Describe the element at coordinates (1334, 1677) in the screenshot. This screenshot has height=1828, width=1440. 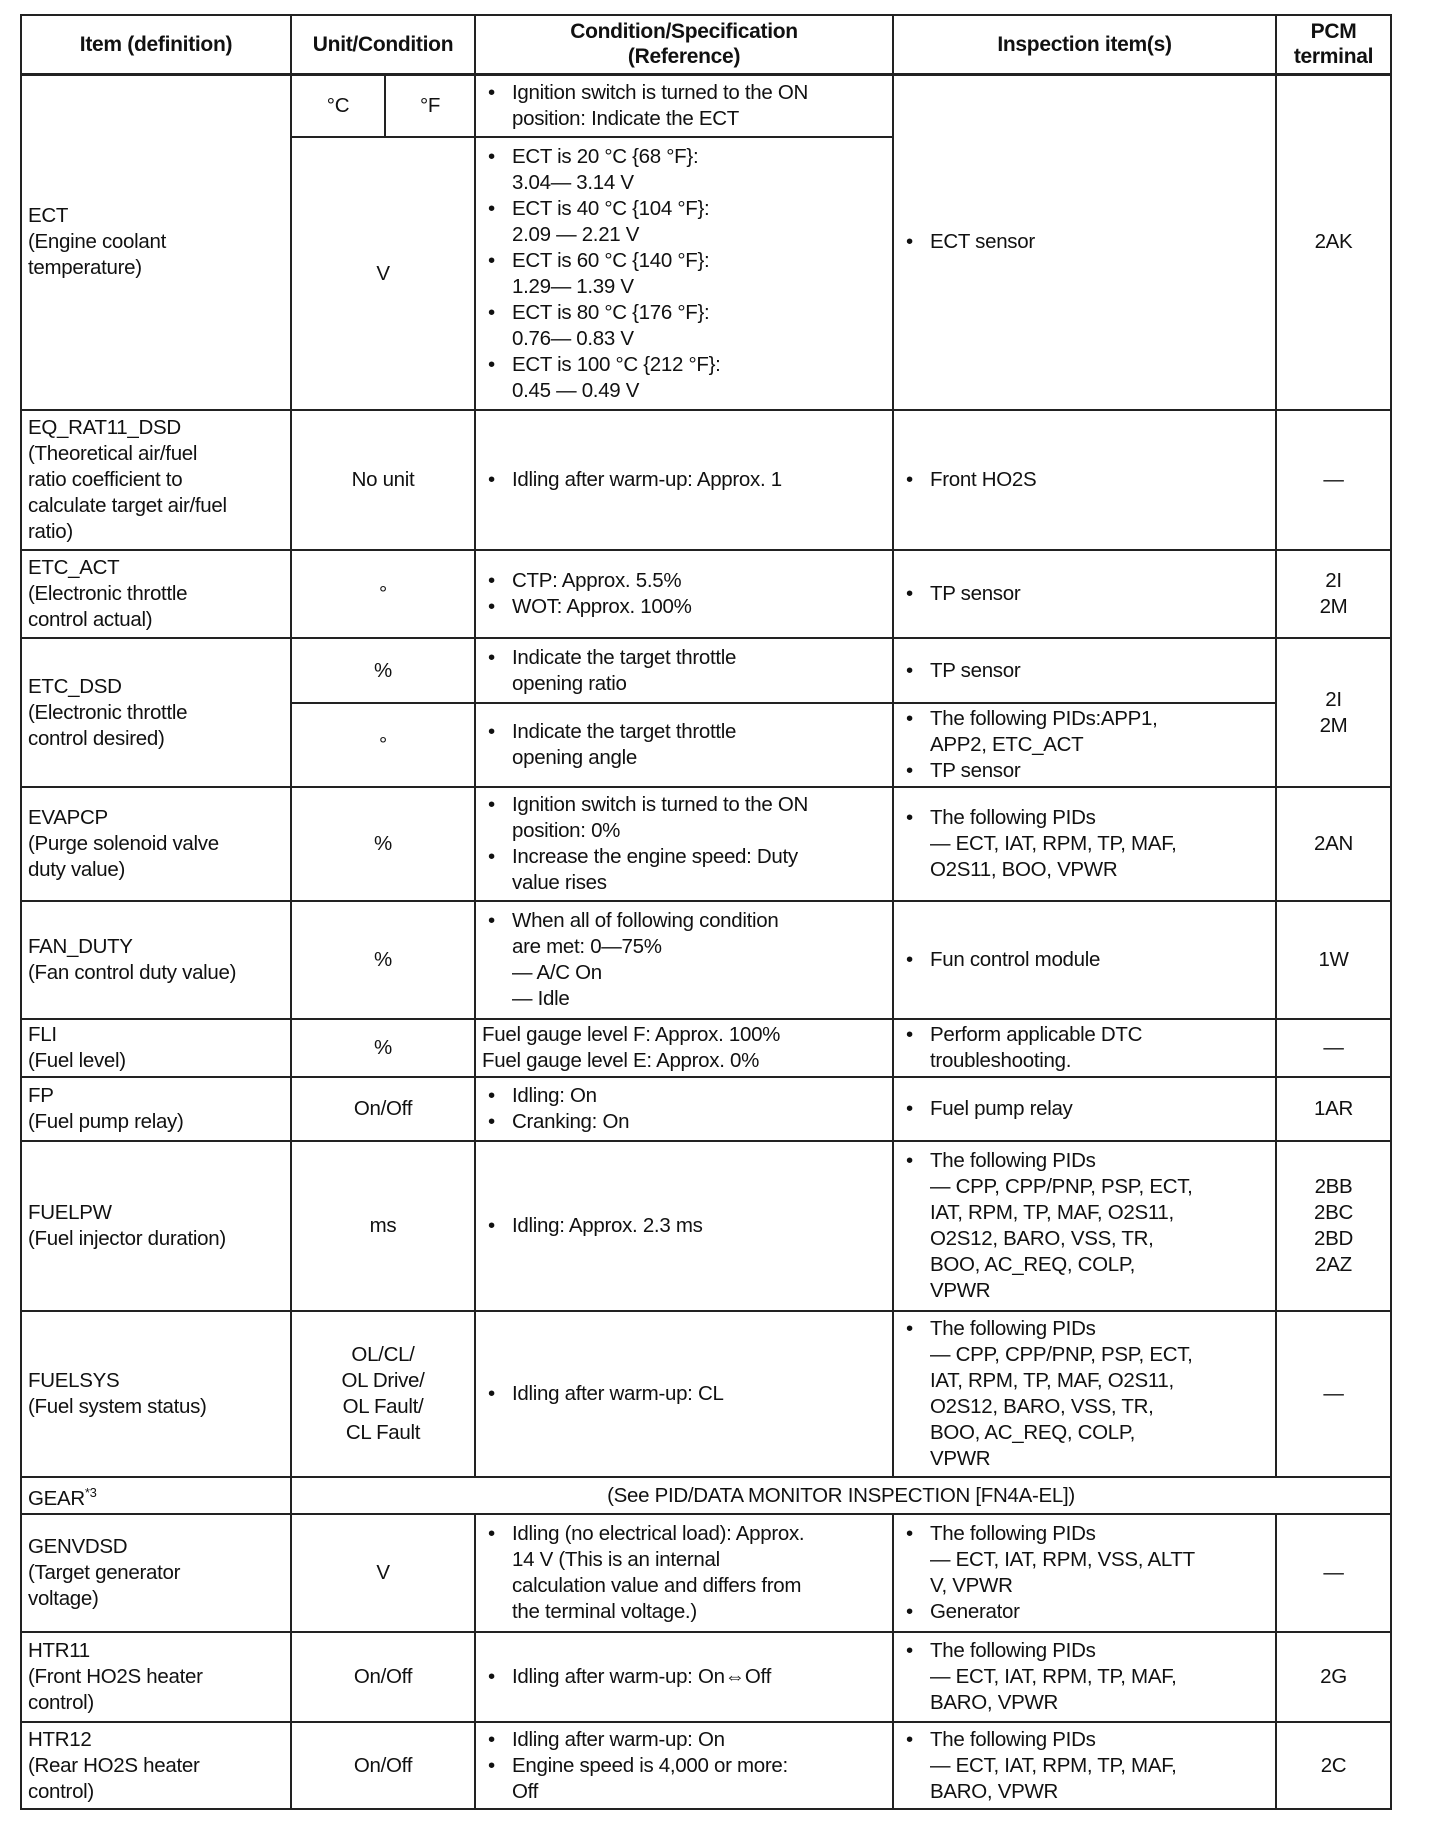
I see `pcm-terminal: 2G` at that location.